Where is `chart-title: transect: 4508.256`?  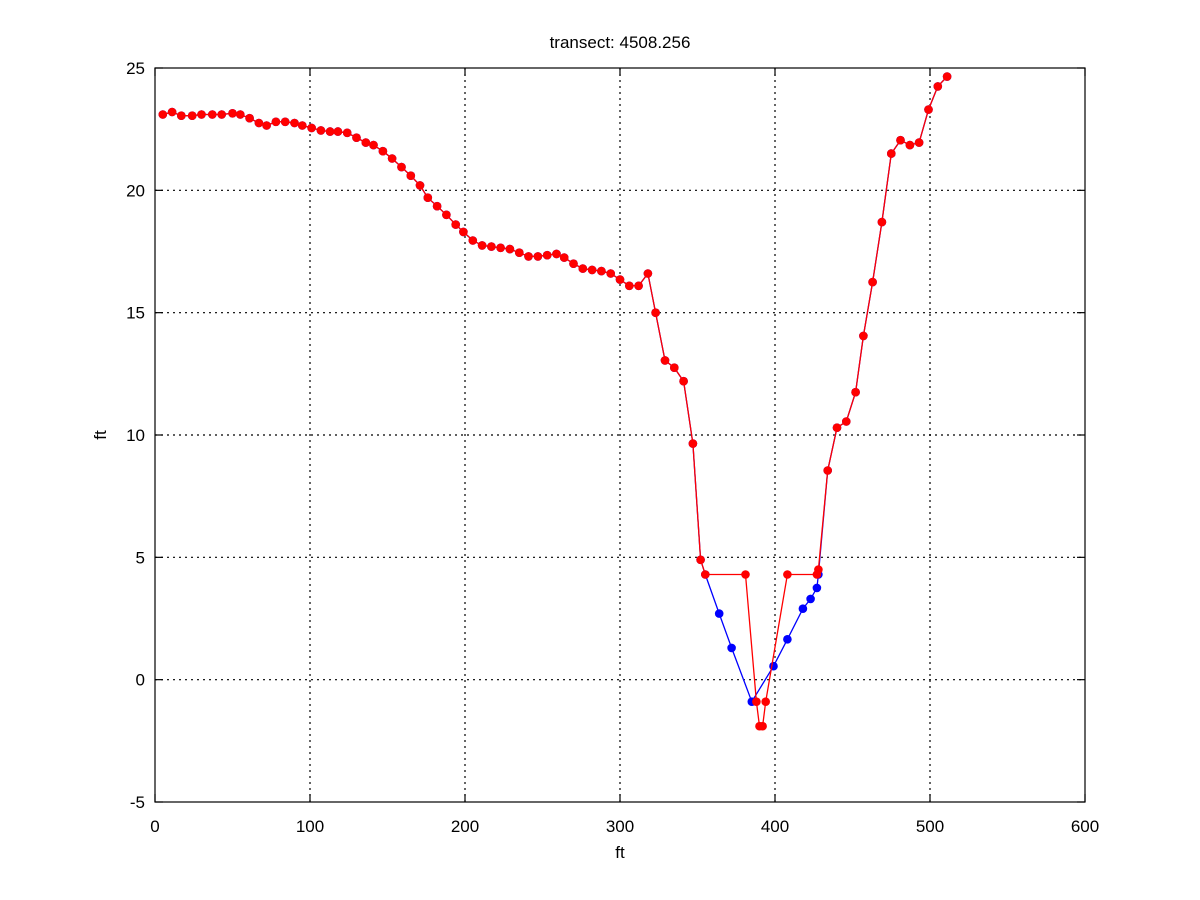 chart-title: transect: 4508.256 is located at coordinates (620, 42).